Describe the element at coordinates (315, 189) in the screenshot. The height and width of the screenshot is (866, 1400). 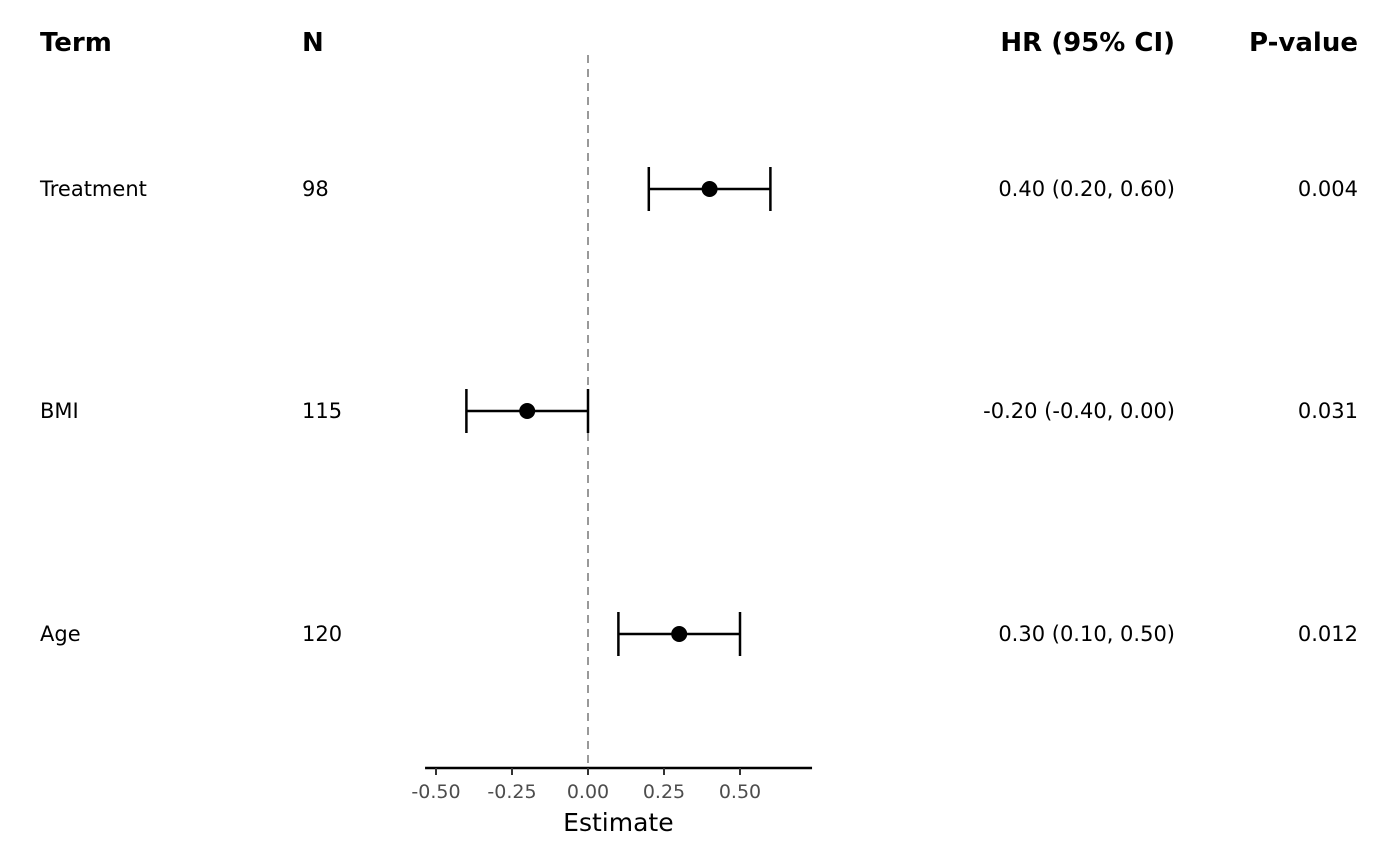
I see `n-label: 98` at that location.